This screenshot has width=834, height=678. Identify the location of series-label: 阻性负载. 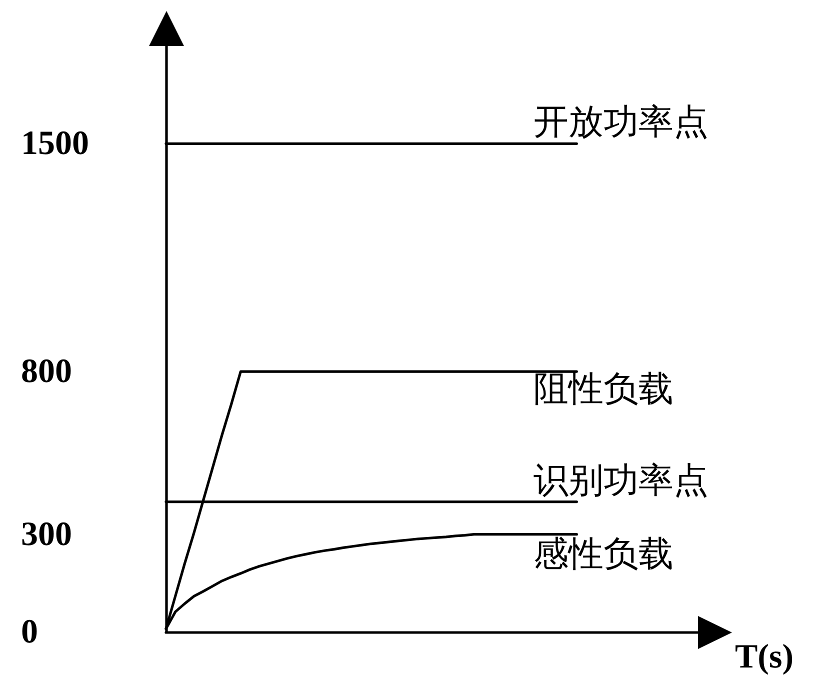
(604, 390).